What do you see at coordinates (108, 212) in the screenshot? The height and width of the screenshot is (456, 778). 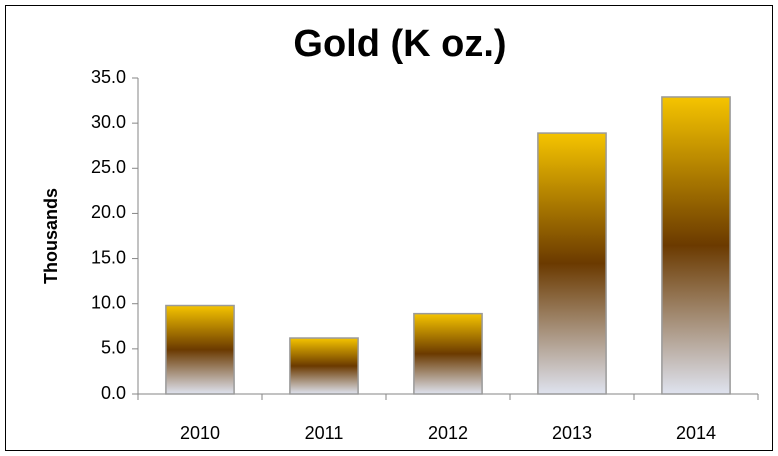 I see `y-tick-label: 20.0` at bounding box center [108, 212].